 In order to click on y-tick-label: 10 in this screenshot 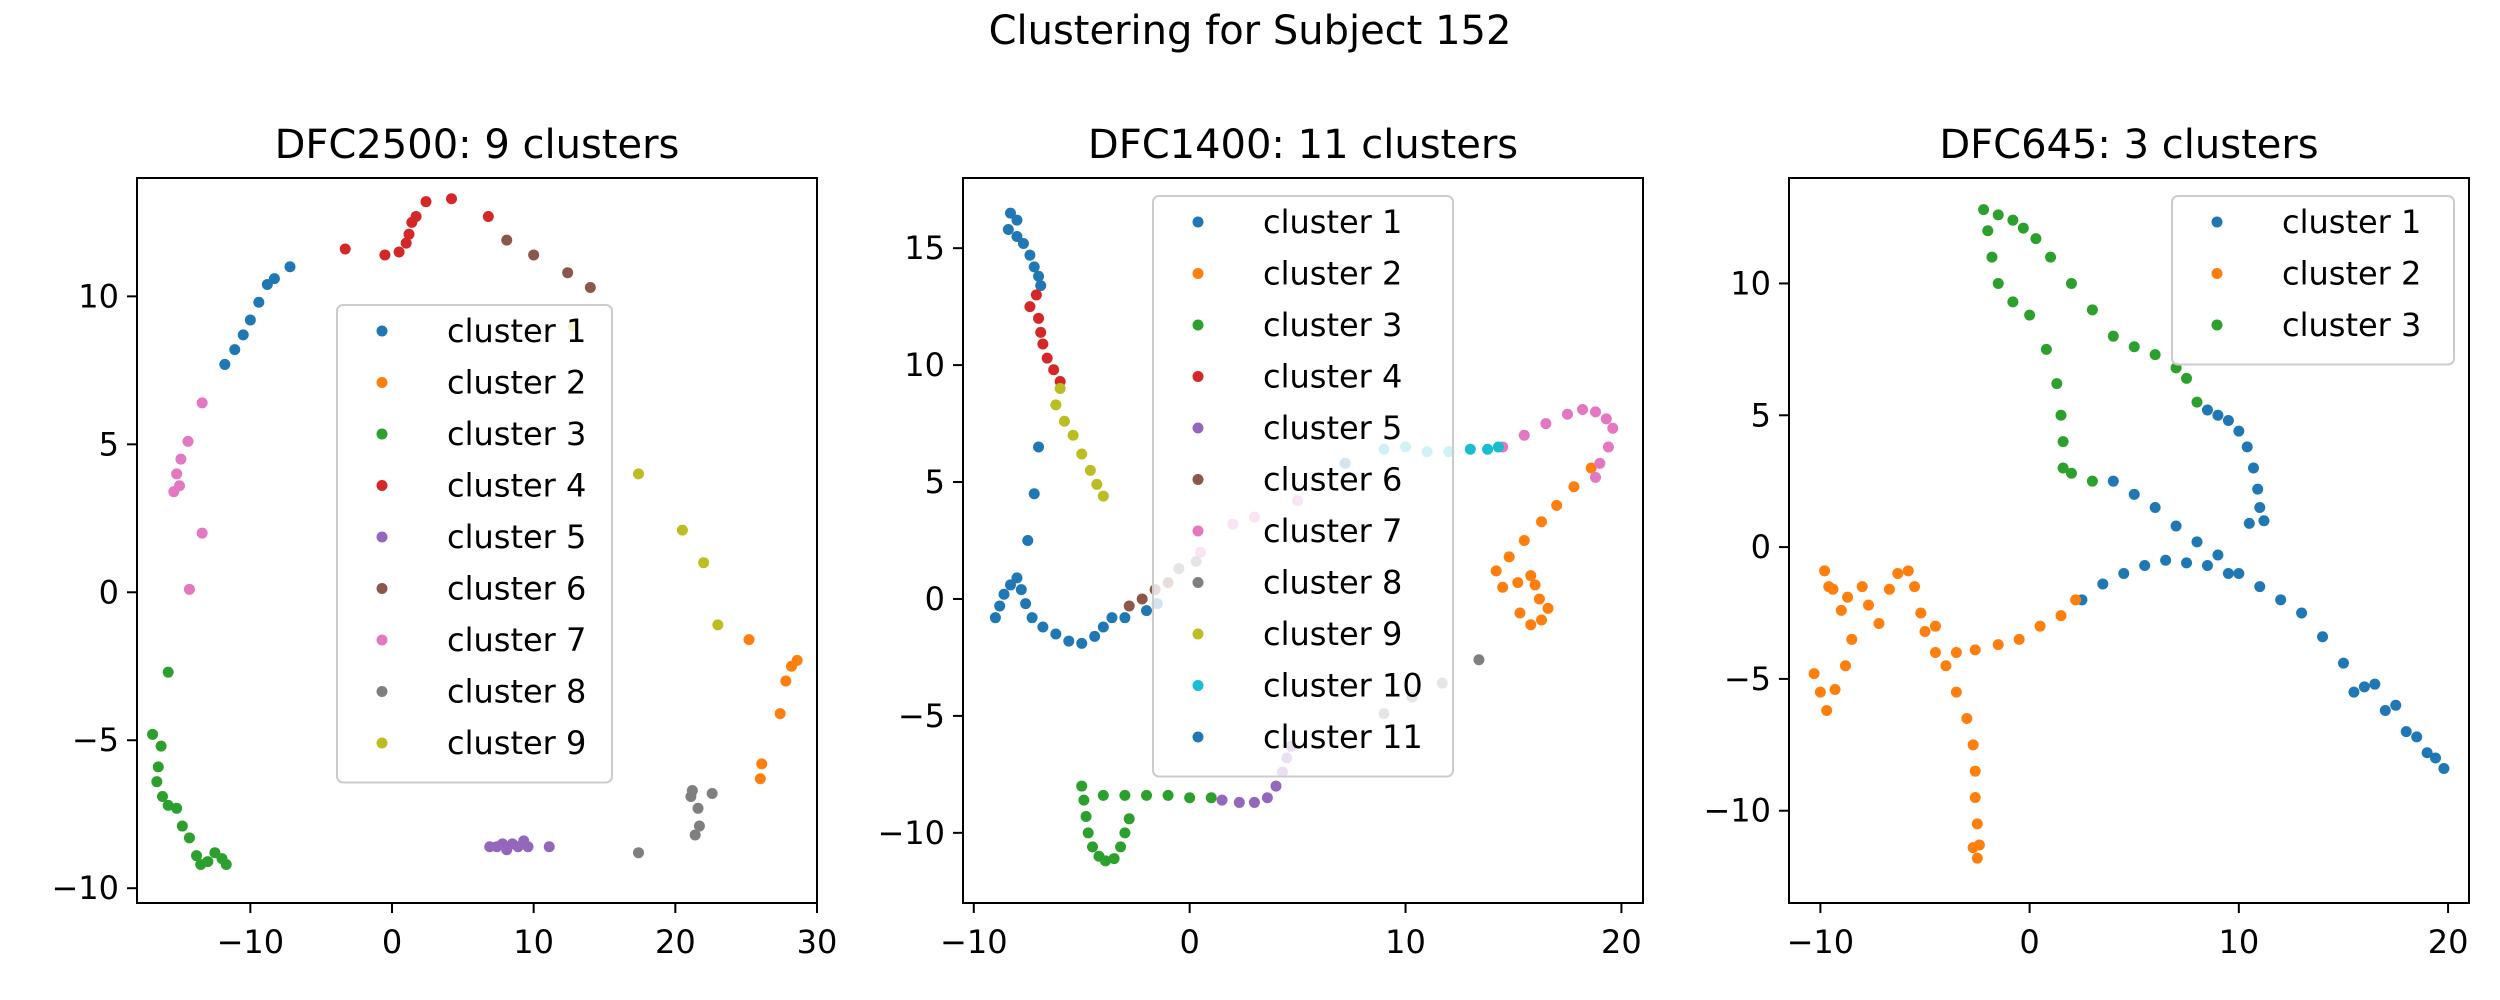, I will do `click(1750, 283)`.